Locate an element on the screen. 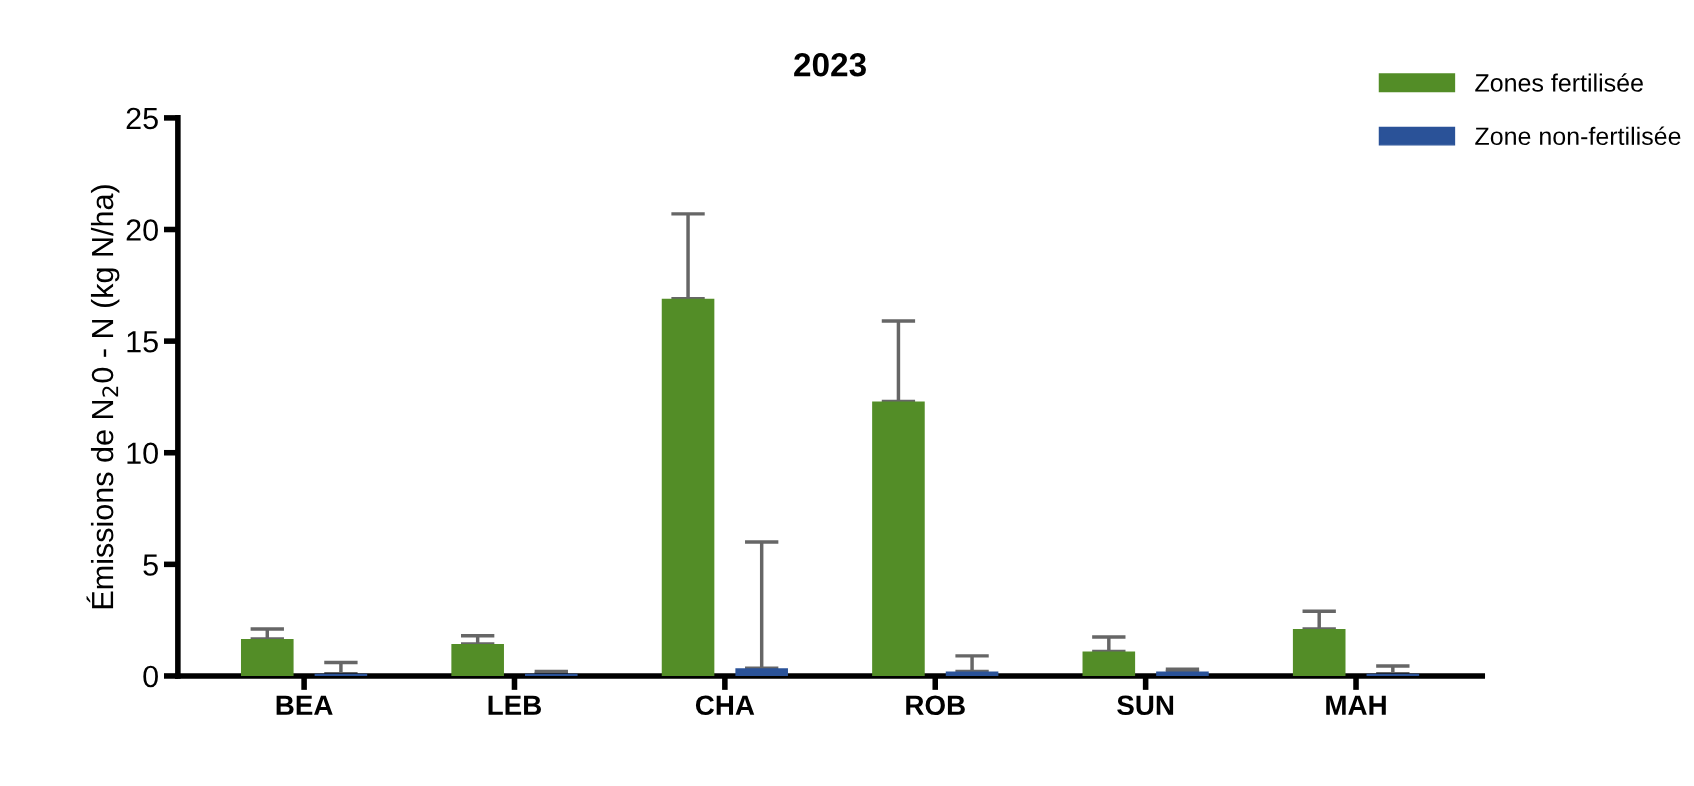  x-tick-label: ROB is located at coordinates (935, 705).